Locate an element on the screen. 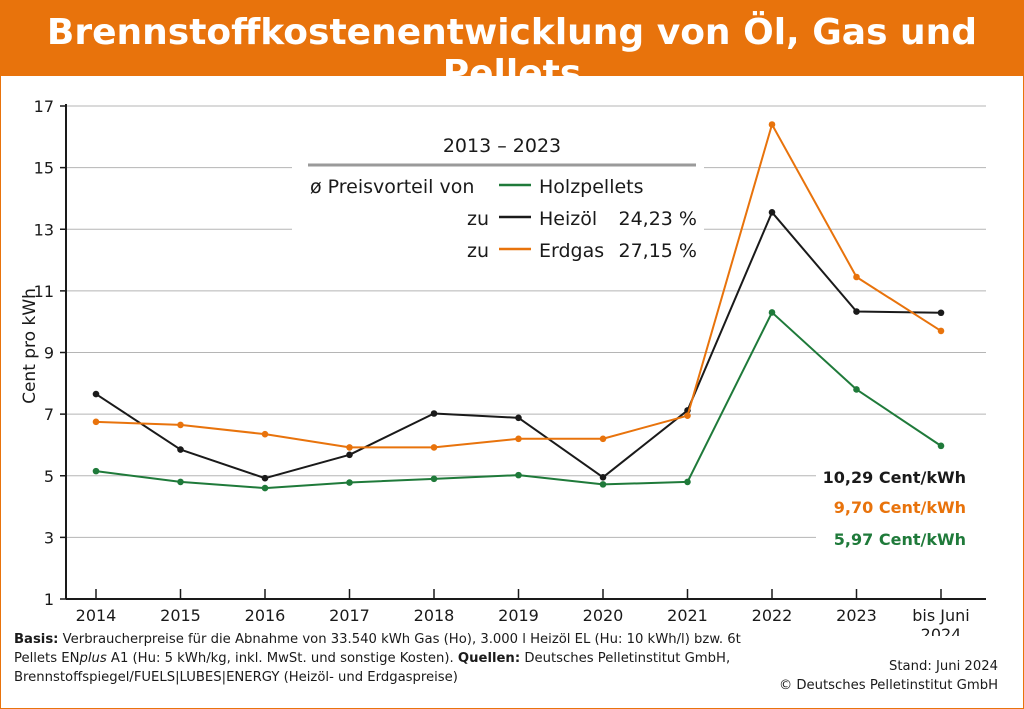  legend-period: 2013 – 2023 is located at coordinates (502, 146).